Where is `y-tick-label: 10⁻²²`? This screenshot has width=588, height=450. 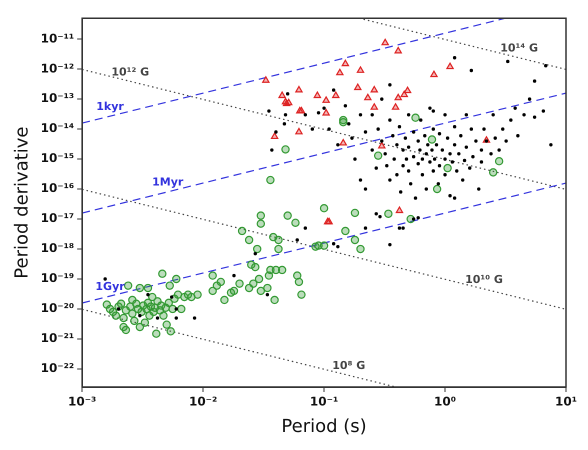
y-tick-label: 10⁻²² is located at coordinates (57, 368).